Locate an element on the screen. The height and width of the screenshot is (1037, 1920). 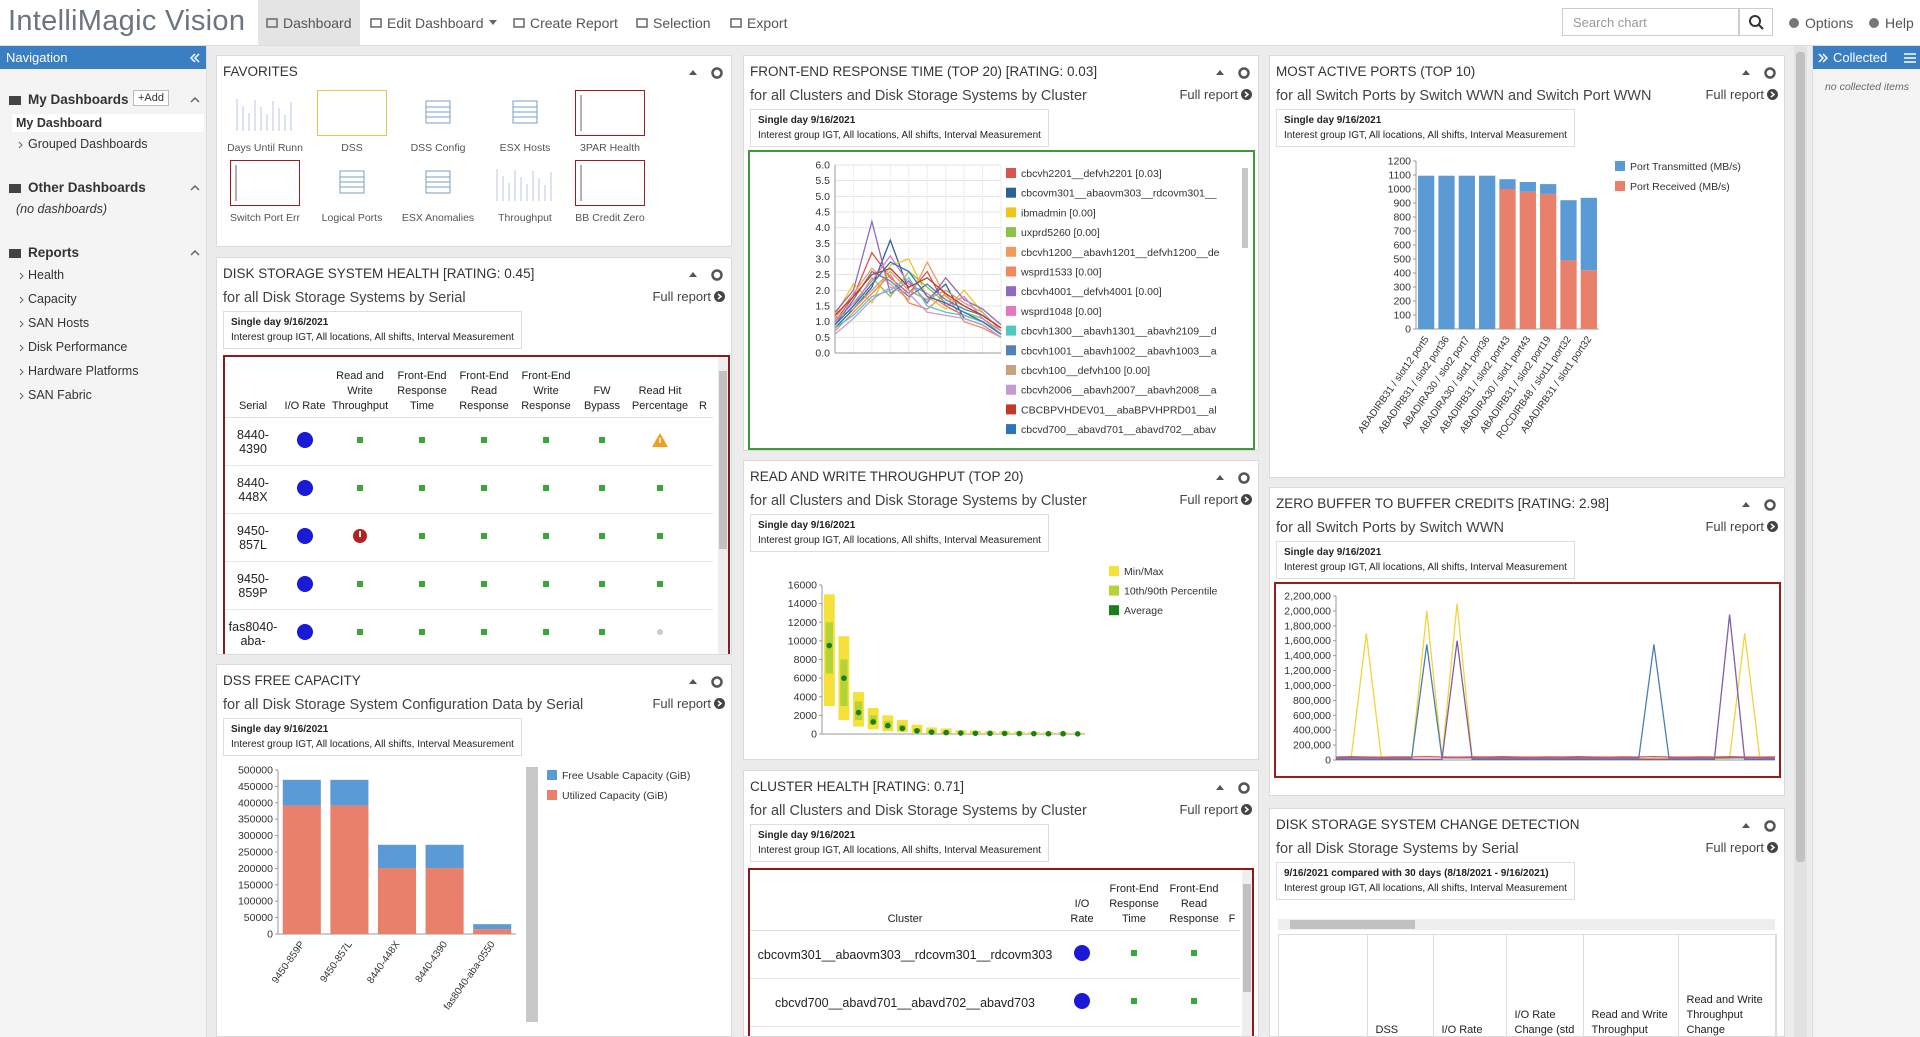
y-tick-label: 5.0 is located at coordinates (822, 197).